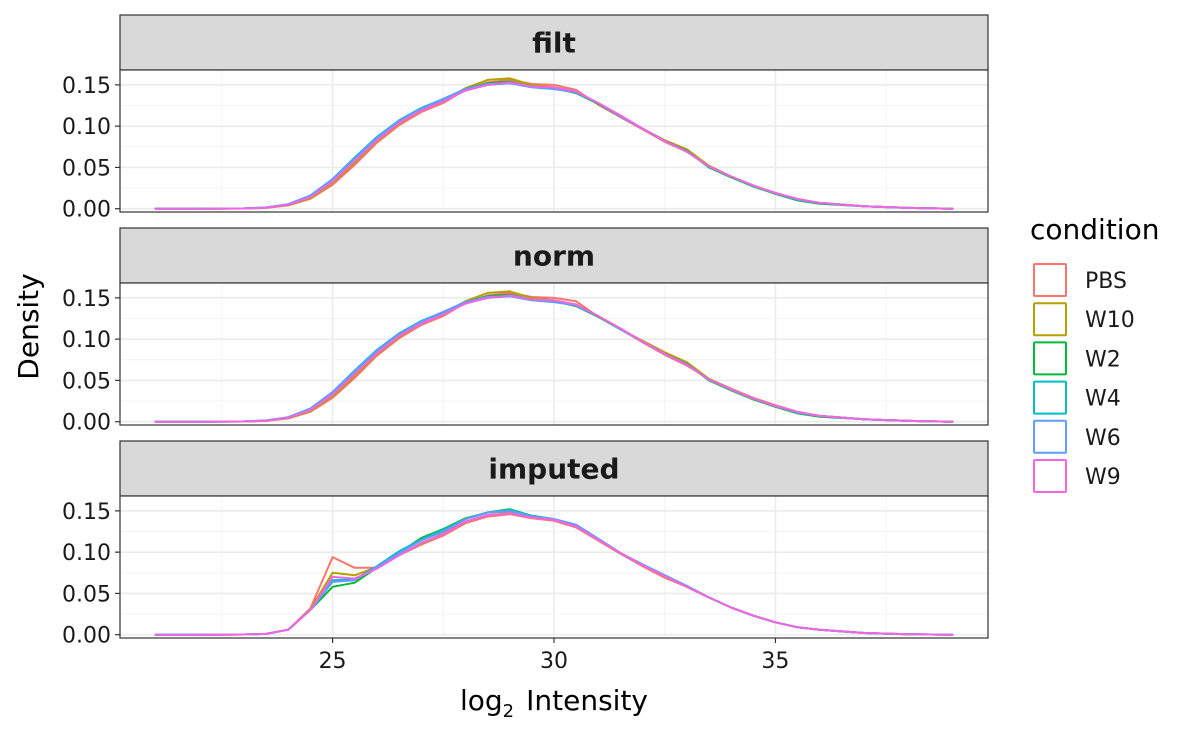  What do you see at coordinates (1110, 320) in the screenshot?
I see `legend-label: W10` at bounding box center [1110, 320].